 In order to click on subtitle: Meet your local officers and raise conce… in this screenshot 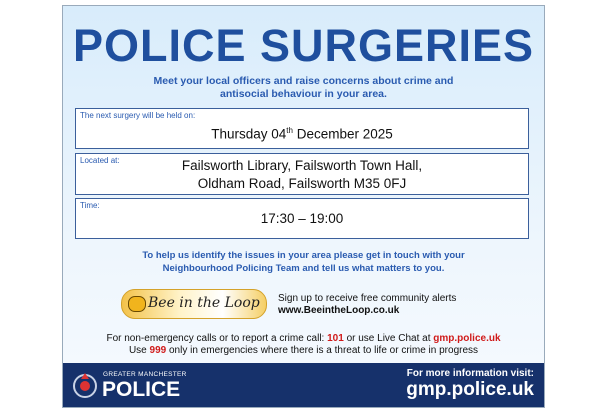, I will do `click(303, 88)`.